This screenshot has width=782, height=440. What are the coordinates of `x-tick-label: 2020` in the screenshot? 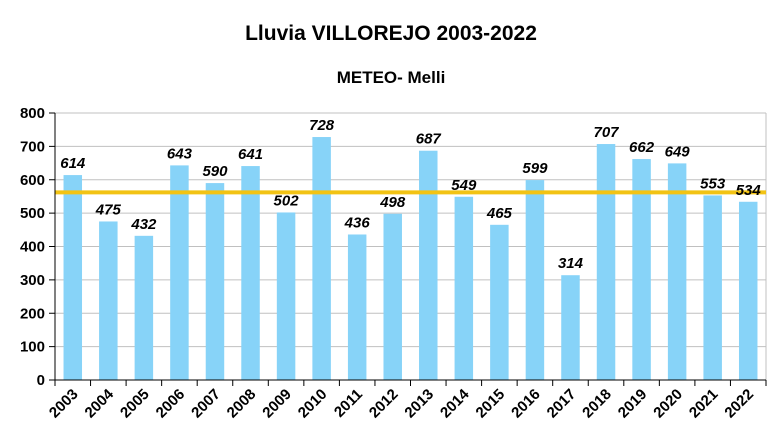 It's located at (668, 404).